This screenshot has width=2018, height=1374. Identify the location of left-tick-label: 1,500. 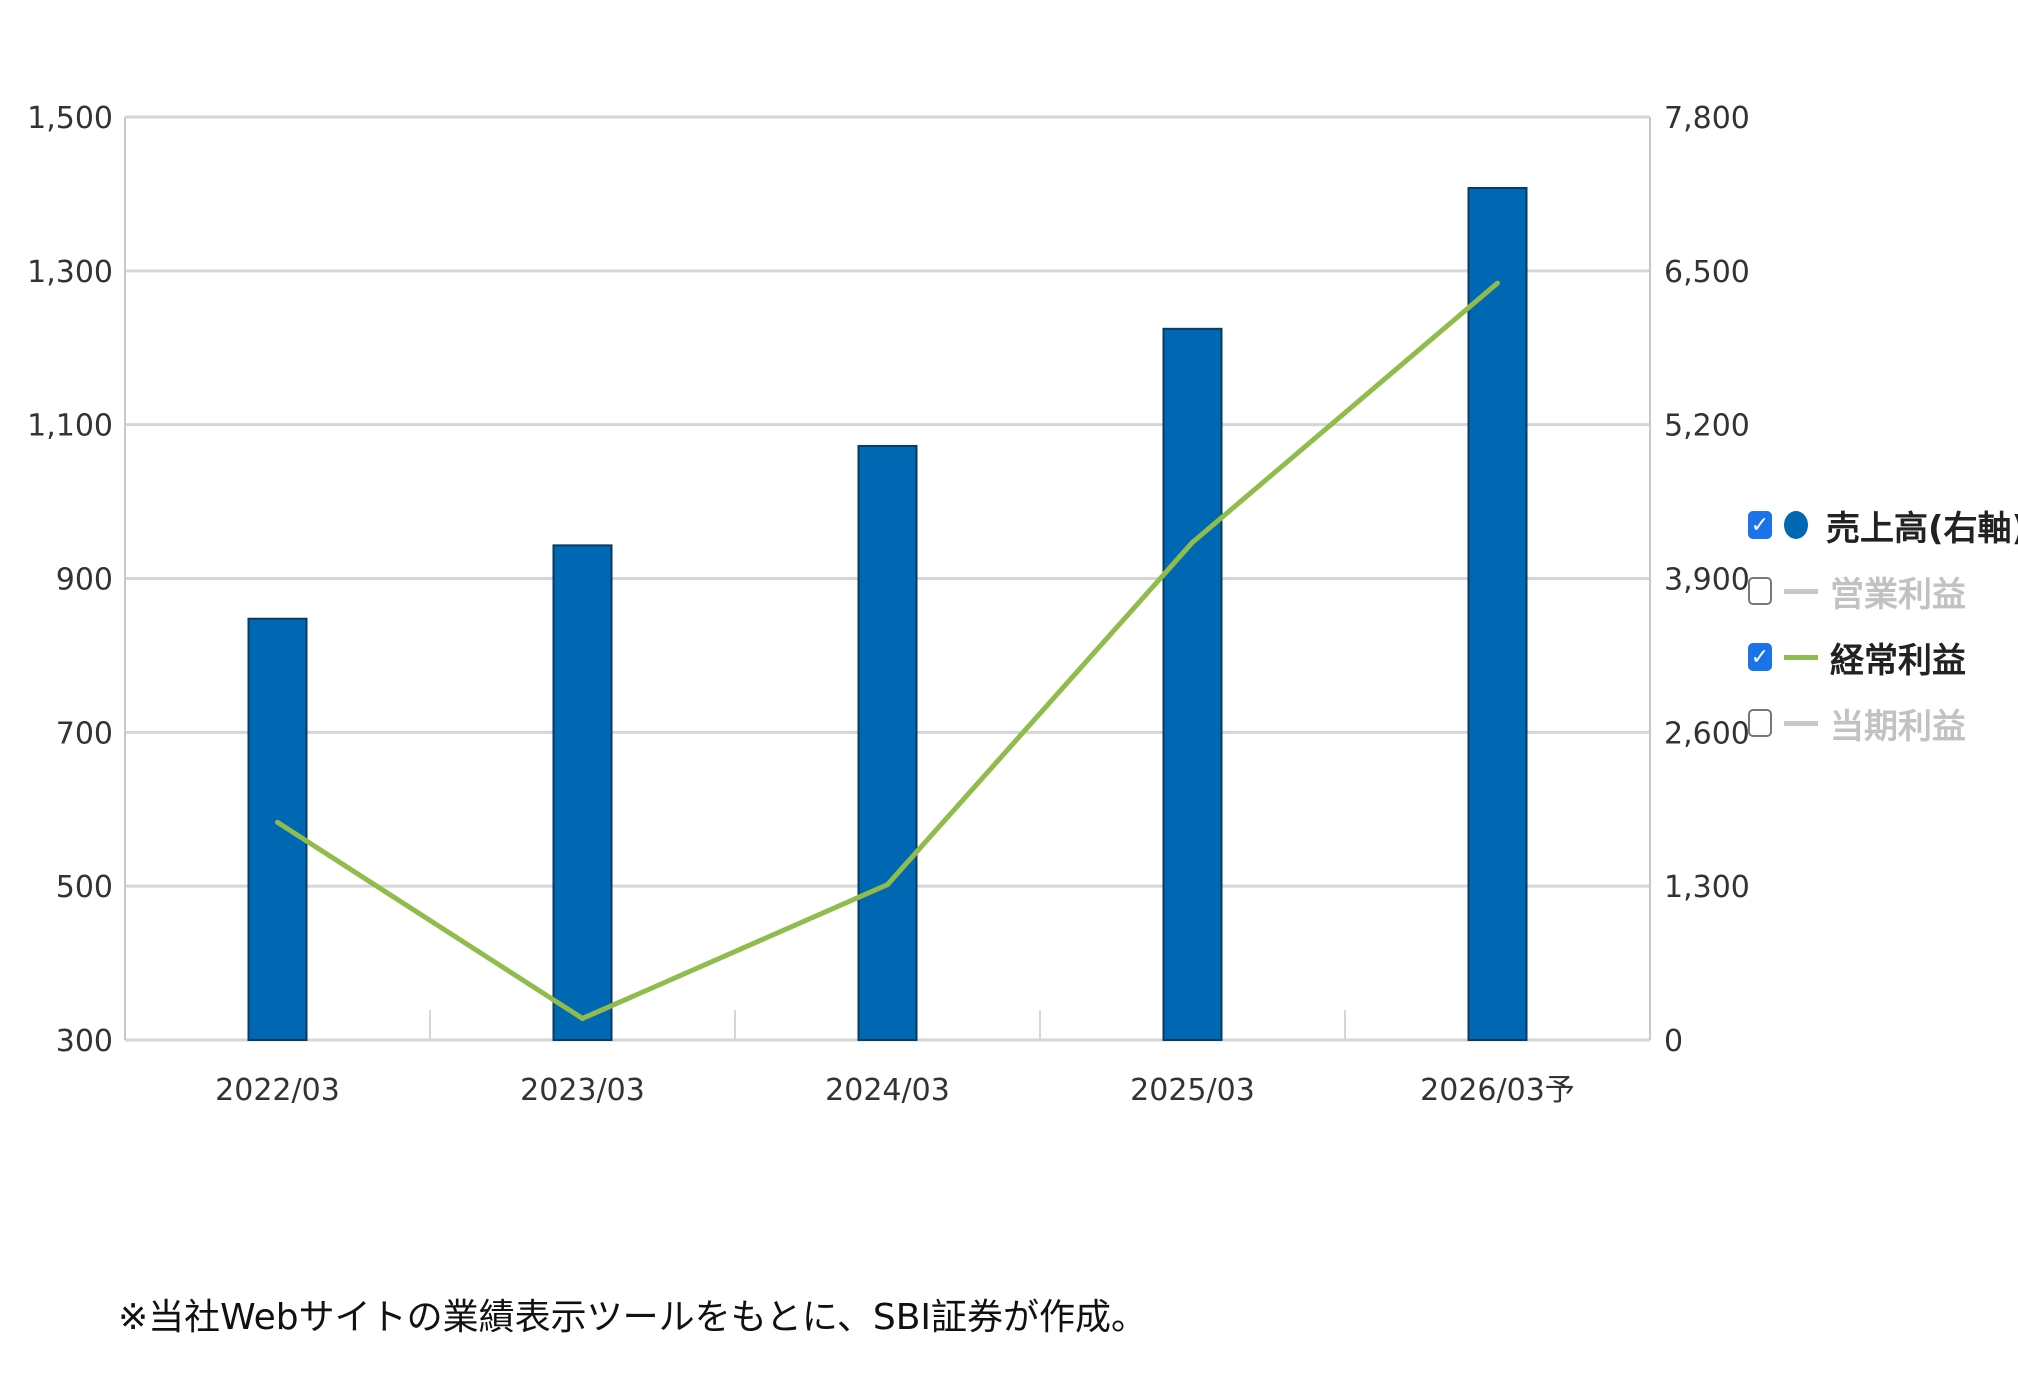
(70, 118).